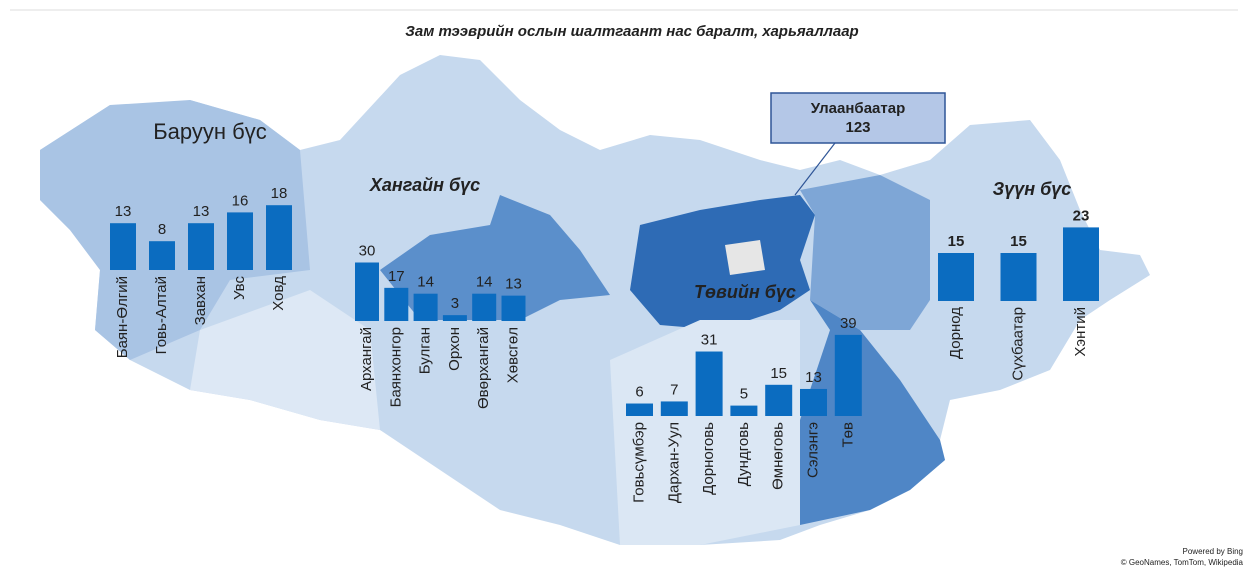  What do you see at coordinates (708, 458) in the screenshot?
I see `category-label: Дорноговь` at bounding box center [708, 458].